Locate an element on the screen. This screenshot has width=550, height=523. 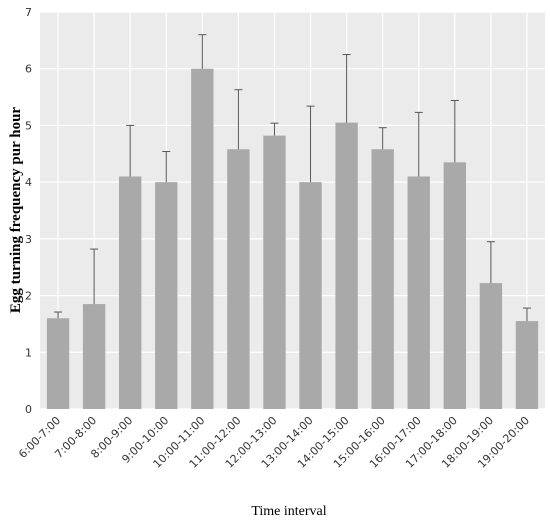
y-tick-label: 2 is located at coordinates (28, 296).